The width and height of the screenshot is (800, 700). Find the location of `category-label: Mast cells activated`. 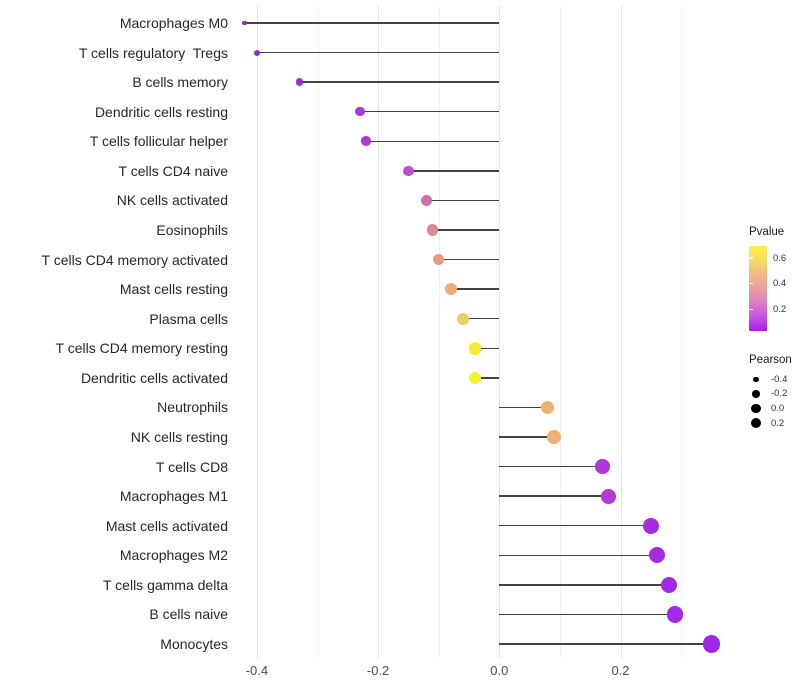

category-label: Mast cells activated is located at coordinates (166, 525).